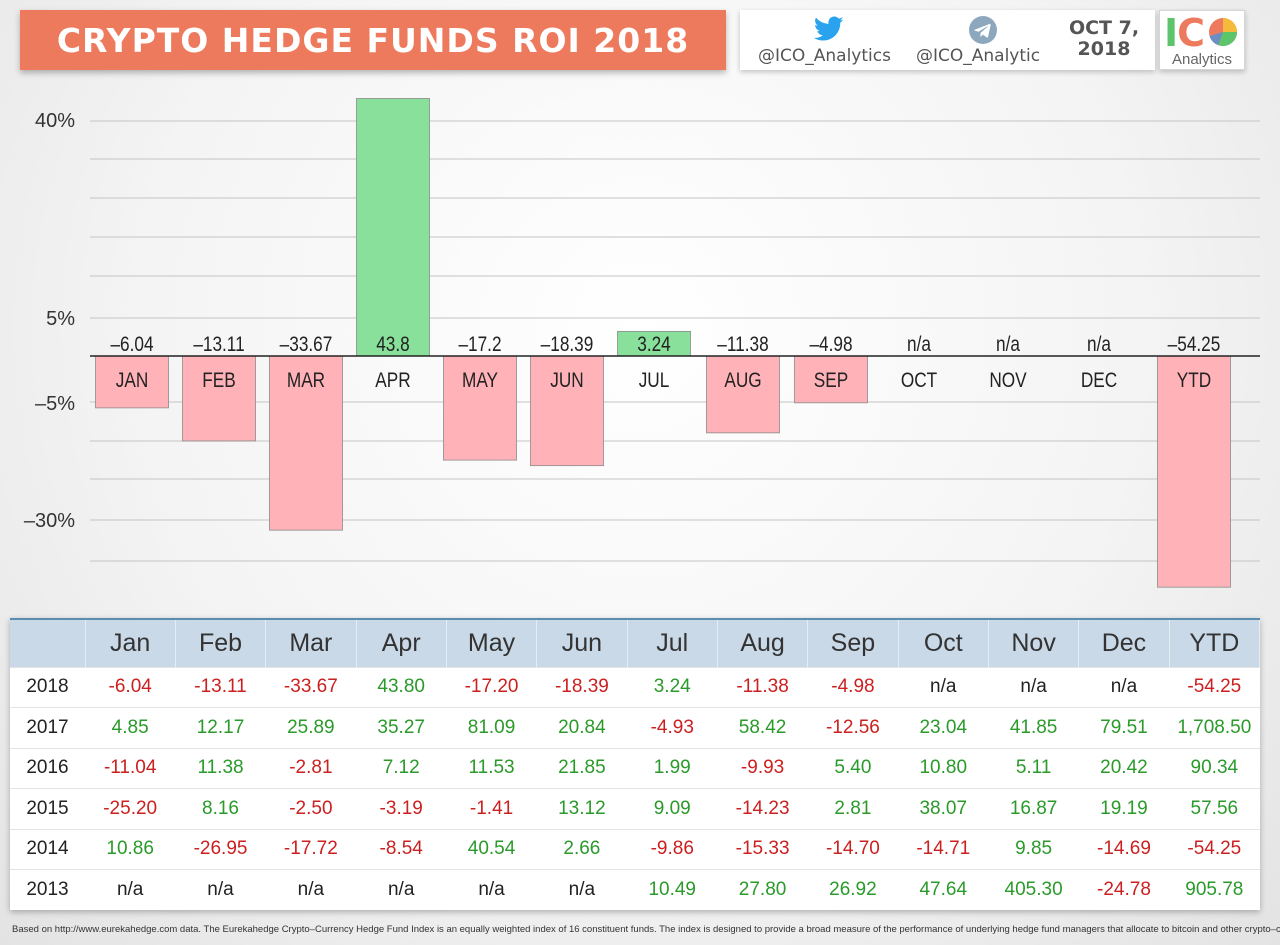  I want to click on category-label-sep: SEP, so click(831, 381).